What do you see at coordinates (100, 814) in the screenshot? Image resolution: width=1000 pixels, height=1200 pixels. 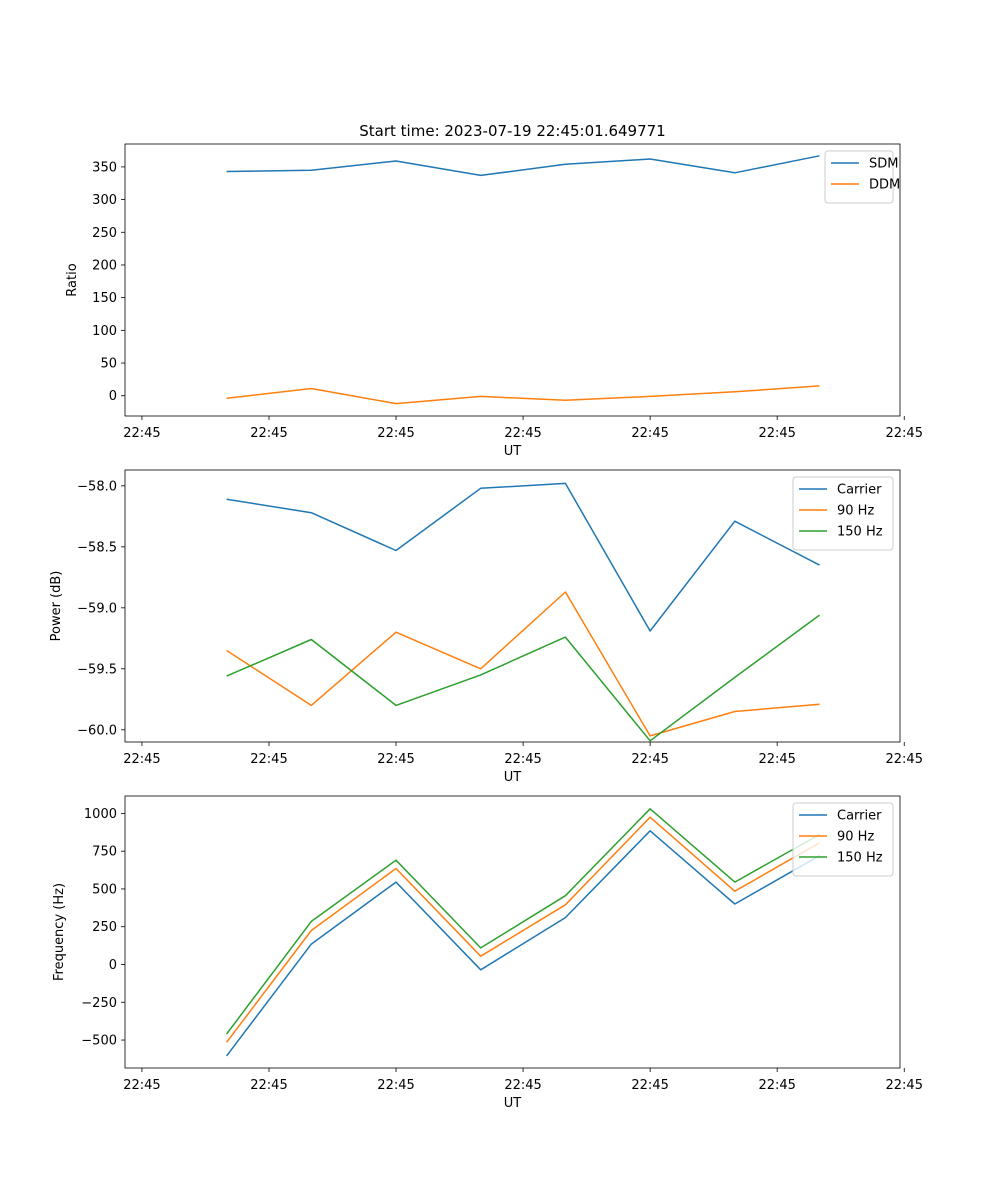 I see `y-tick-label: 1000` at bounding box center [100, 814].